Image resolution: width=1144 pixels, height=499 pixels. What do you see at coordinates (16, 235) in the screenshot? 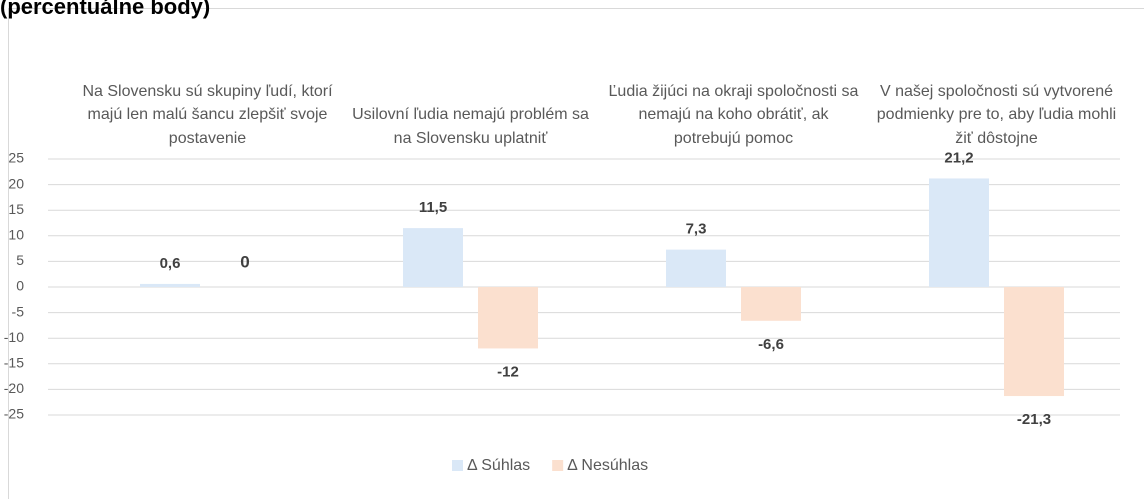
I see `y-tick-label: 10` at bounding box center [16, 235].